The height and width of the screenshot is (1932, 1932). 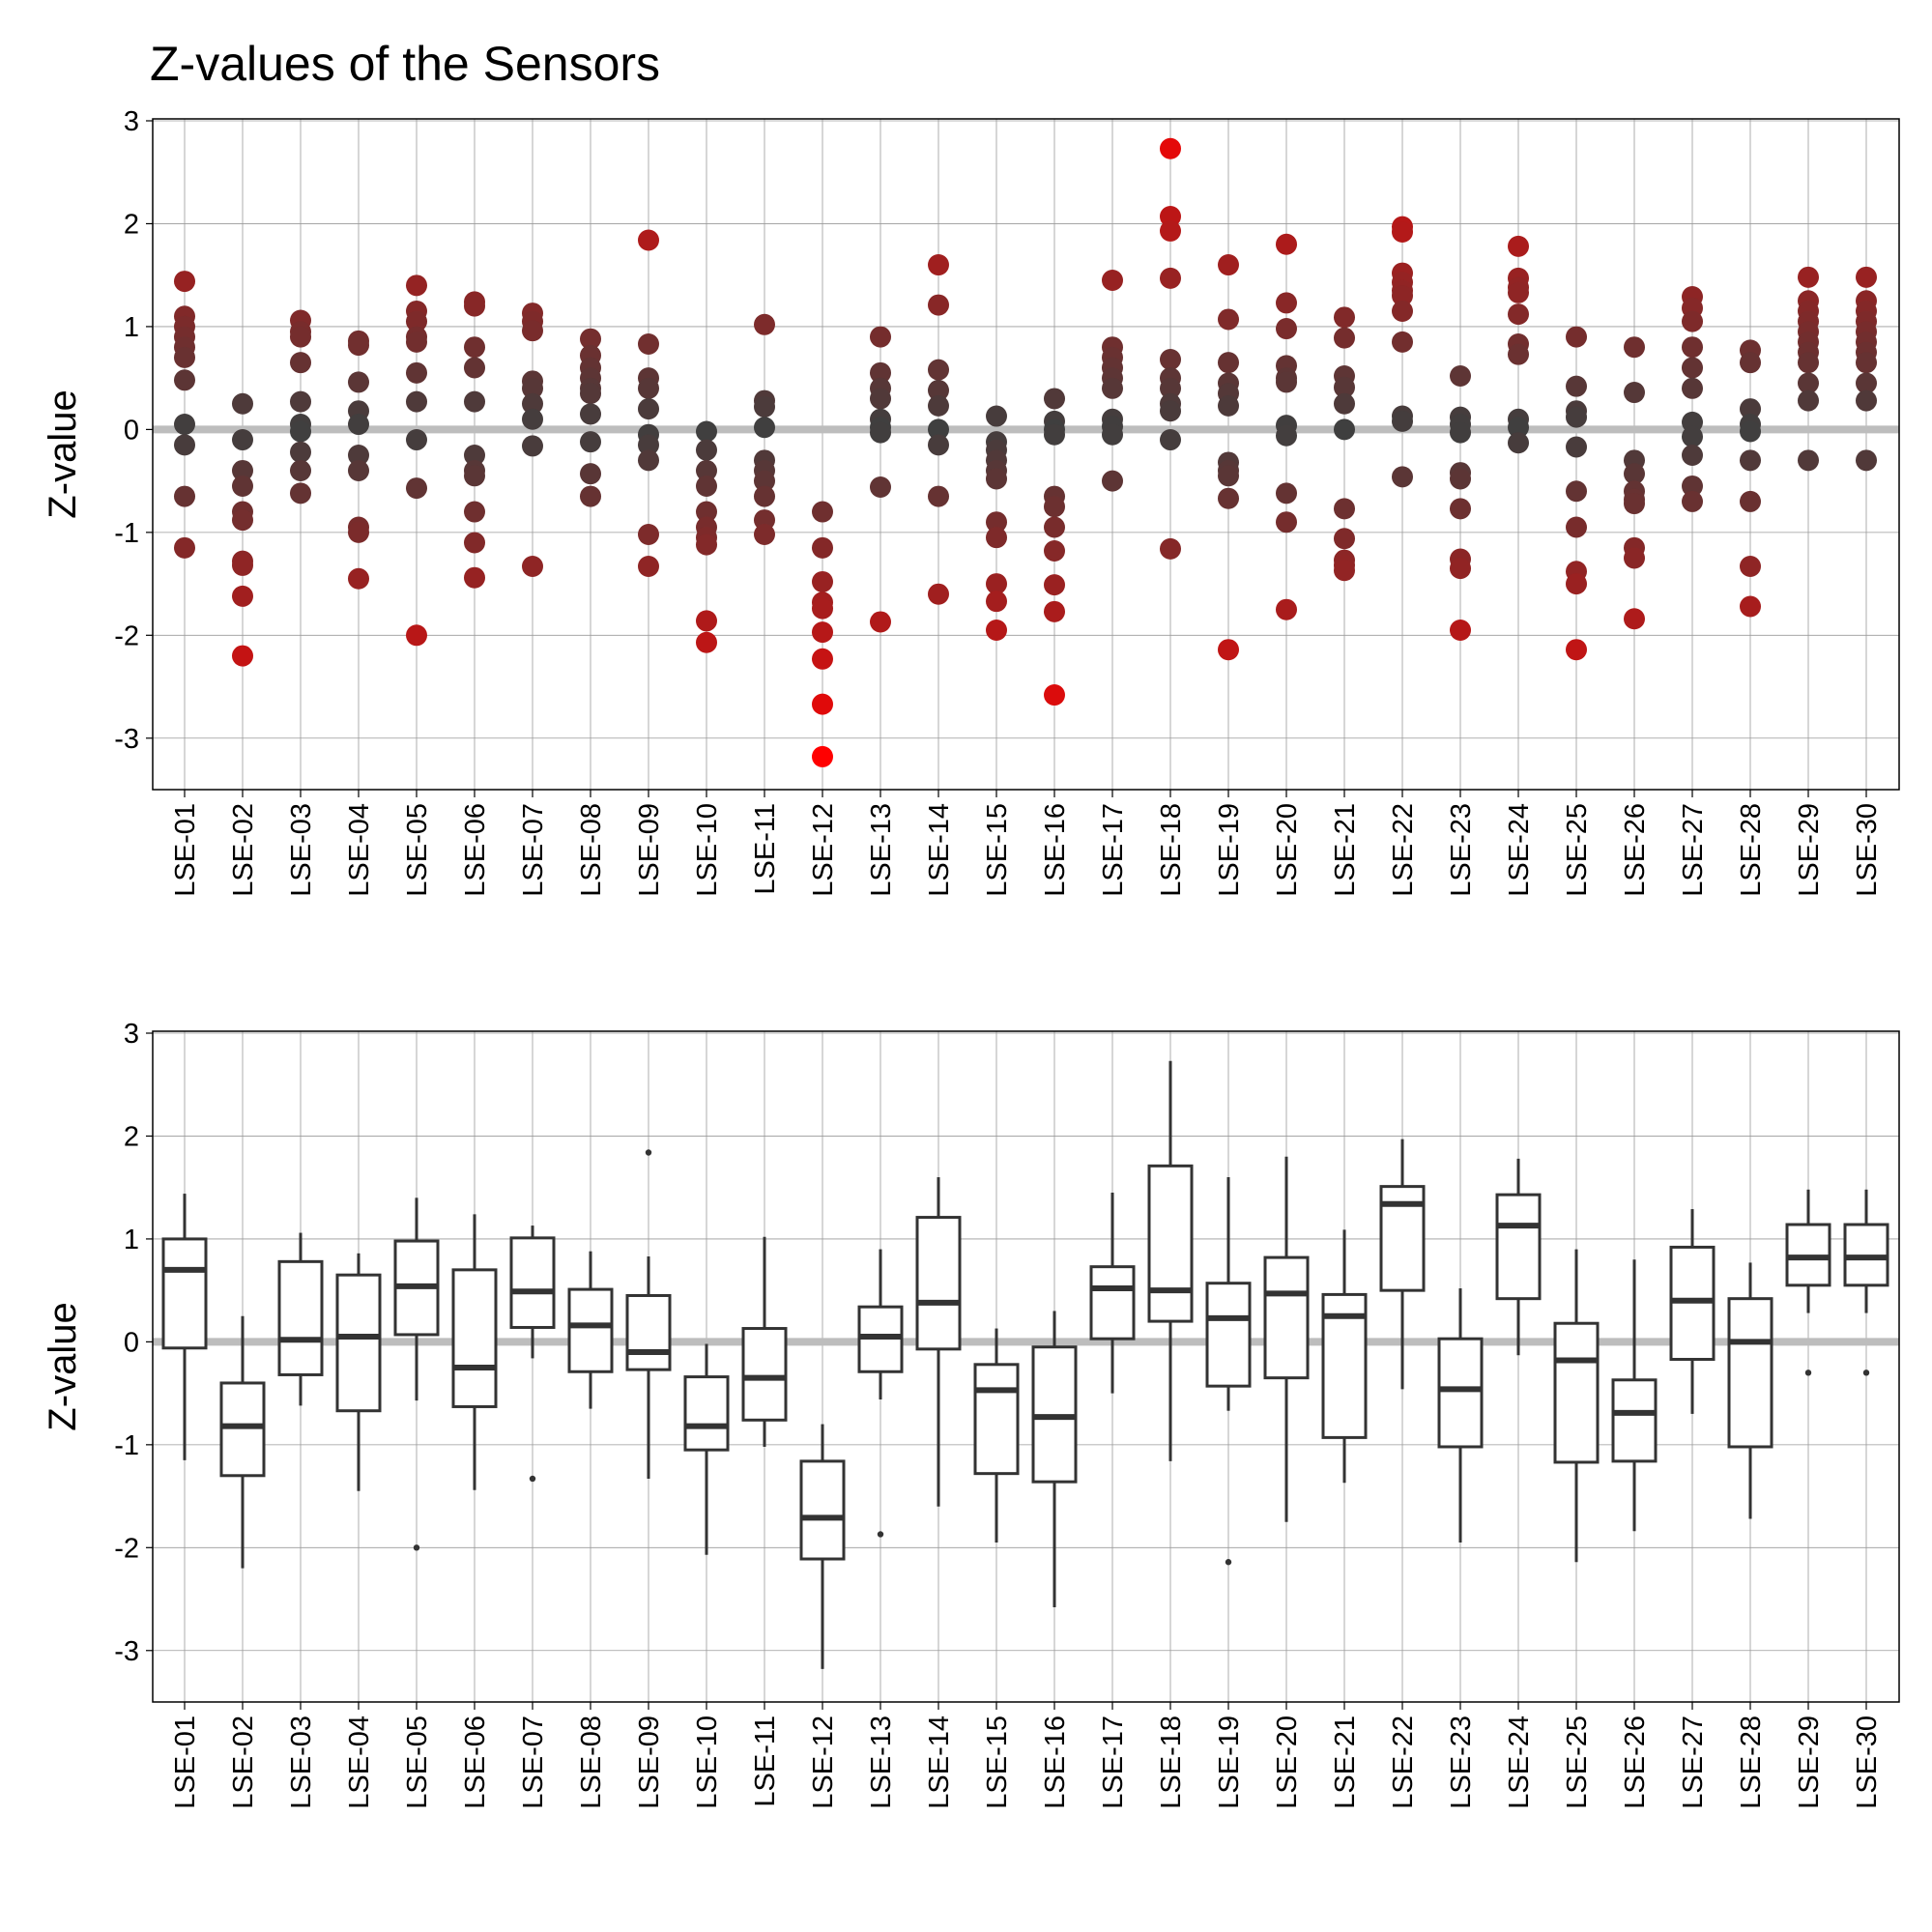 I want to click on y-tick-label: -1, so click(x=126, y=533).